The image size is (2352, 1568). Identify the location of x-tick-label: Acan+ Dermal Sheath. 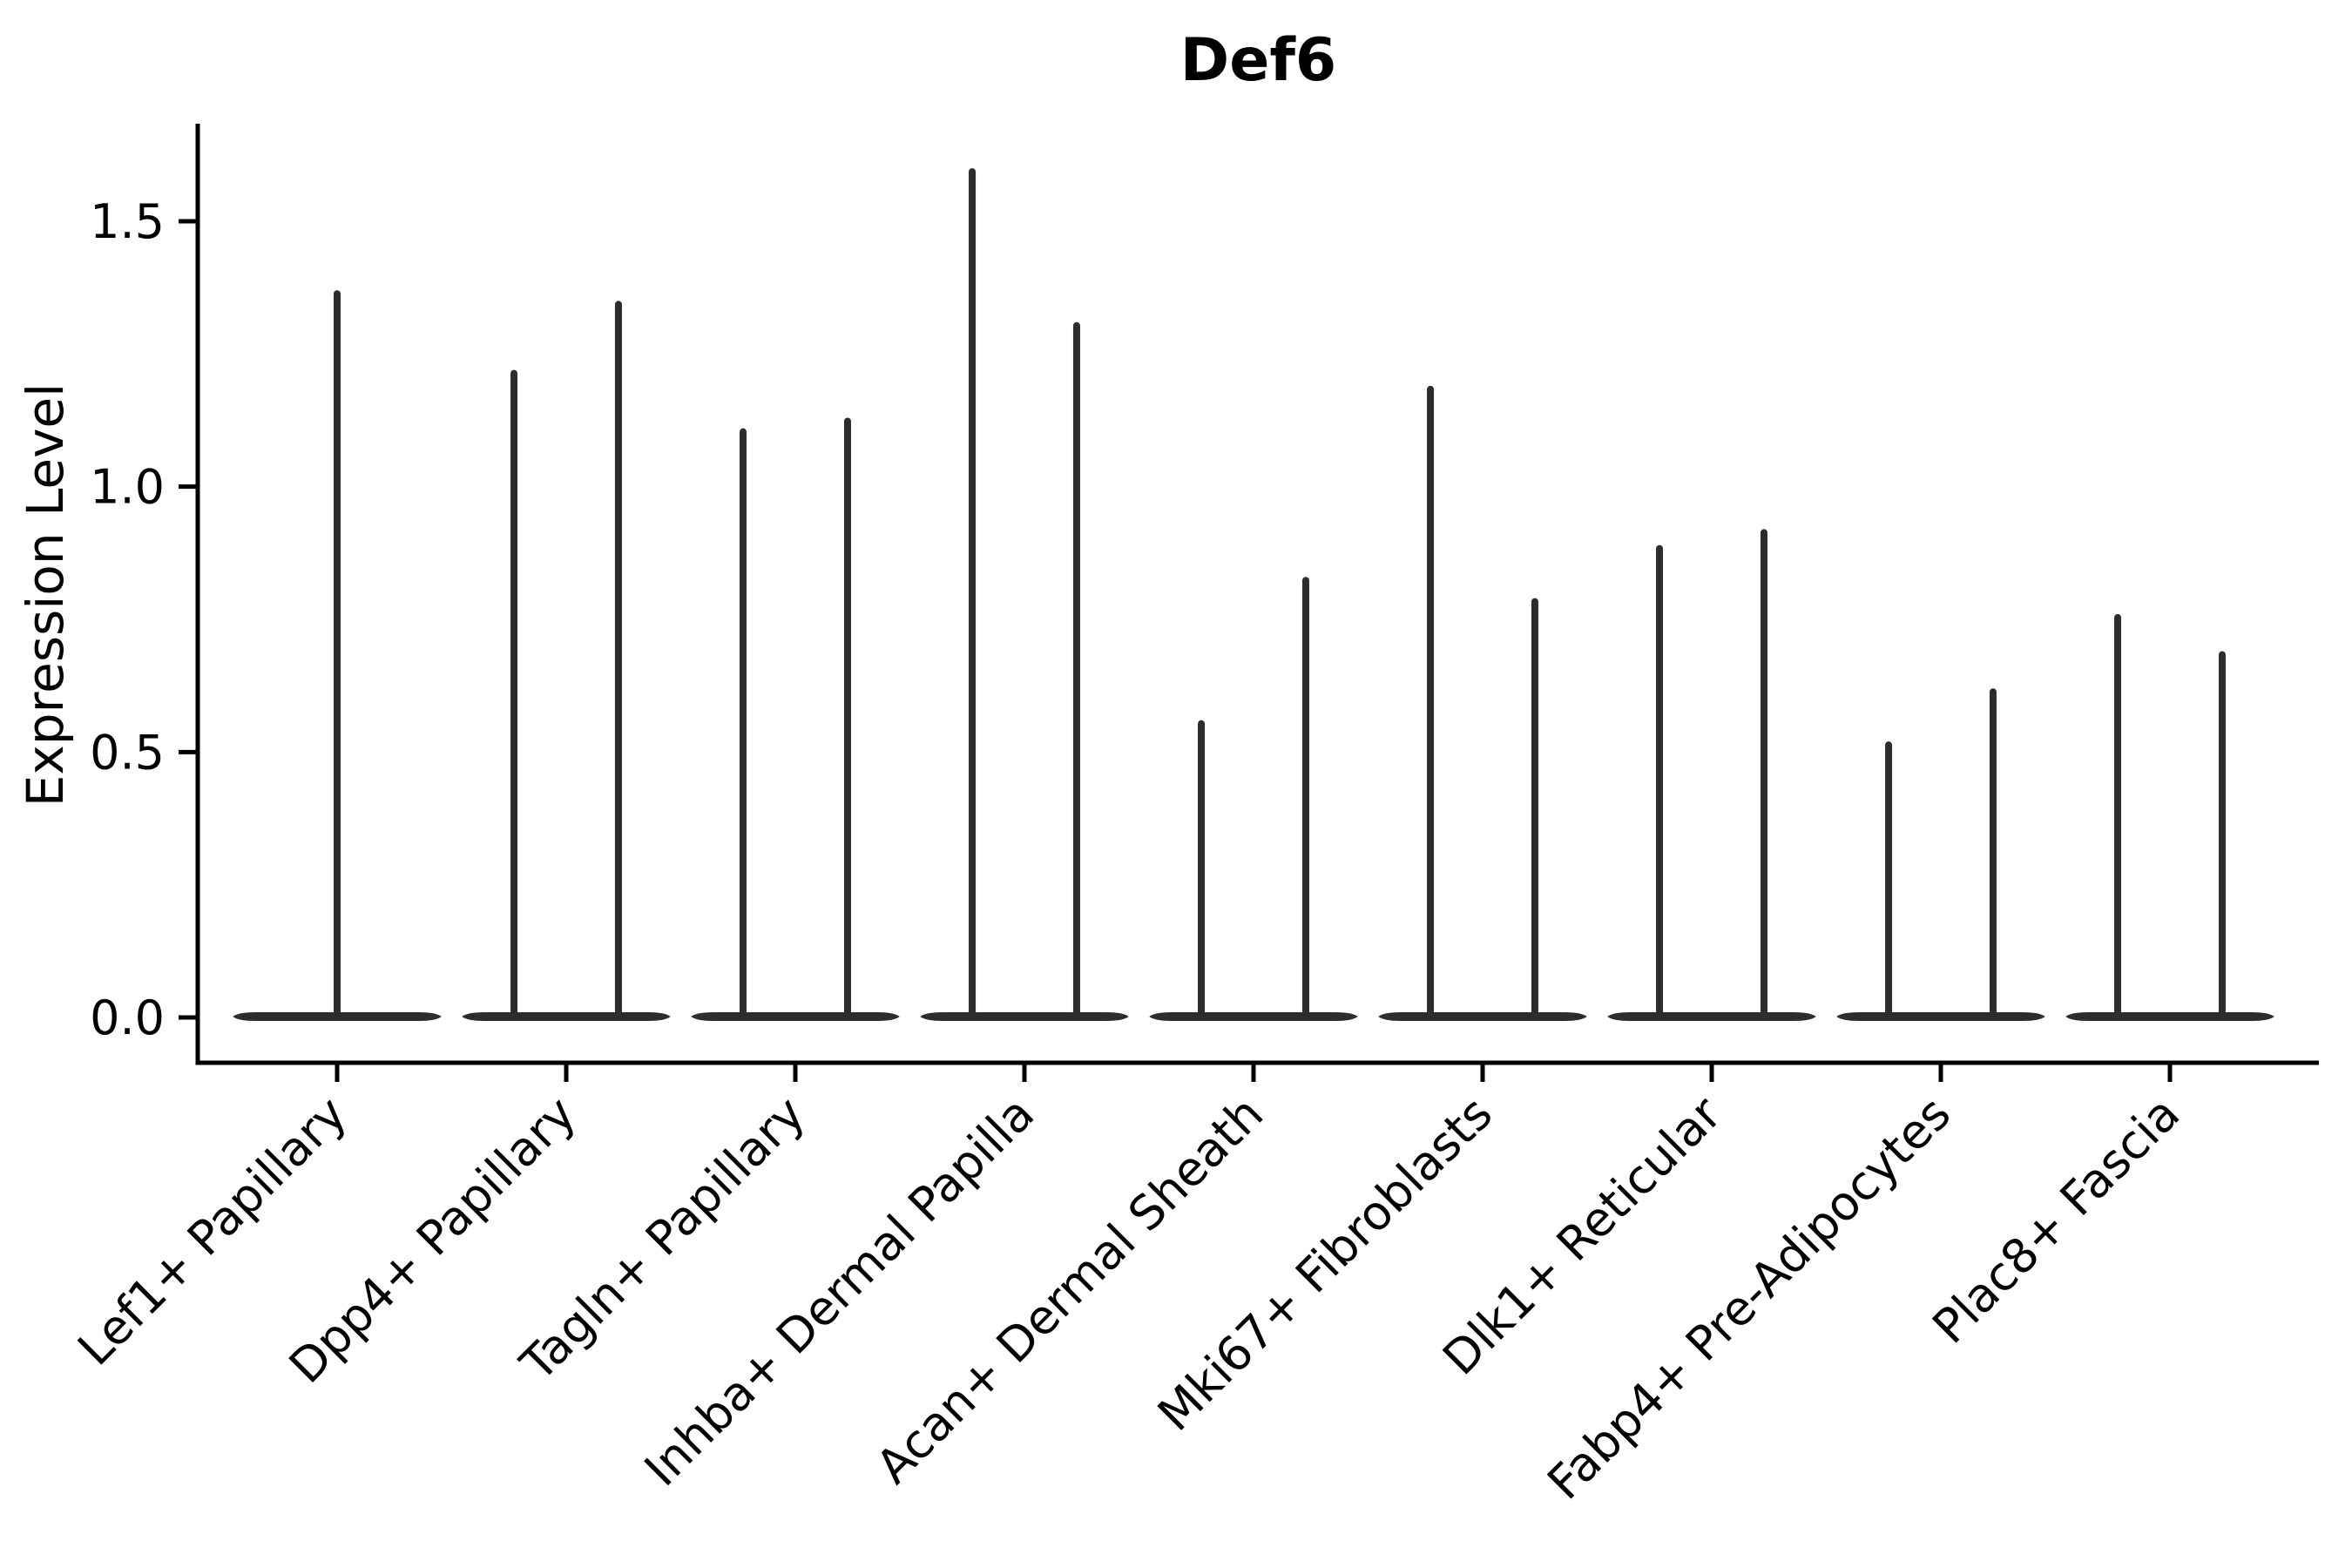
(1070, 1290).